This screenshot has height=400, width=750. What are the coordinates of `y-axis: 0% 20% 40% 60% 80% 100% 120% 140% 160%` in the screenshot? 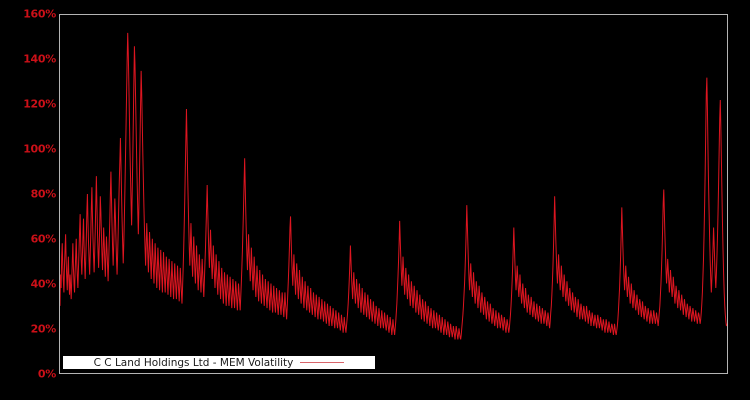 It's located at (28, 200).